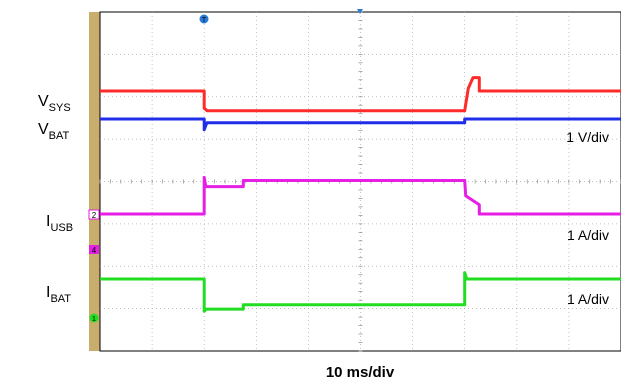 The width and height of the screenshot is (621, 383). I want to click on trigger-position-marker, so click(360, 11).